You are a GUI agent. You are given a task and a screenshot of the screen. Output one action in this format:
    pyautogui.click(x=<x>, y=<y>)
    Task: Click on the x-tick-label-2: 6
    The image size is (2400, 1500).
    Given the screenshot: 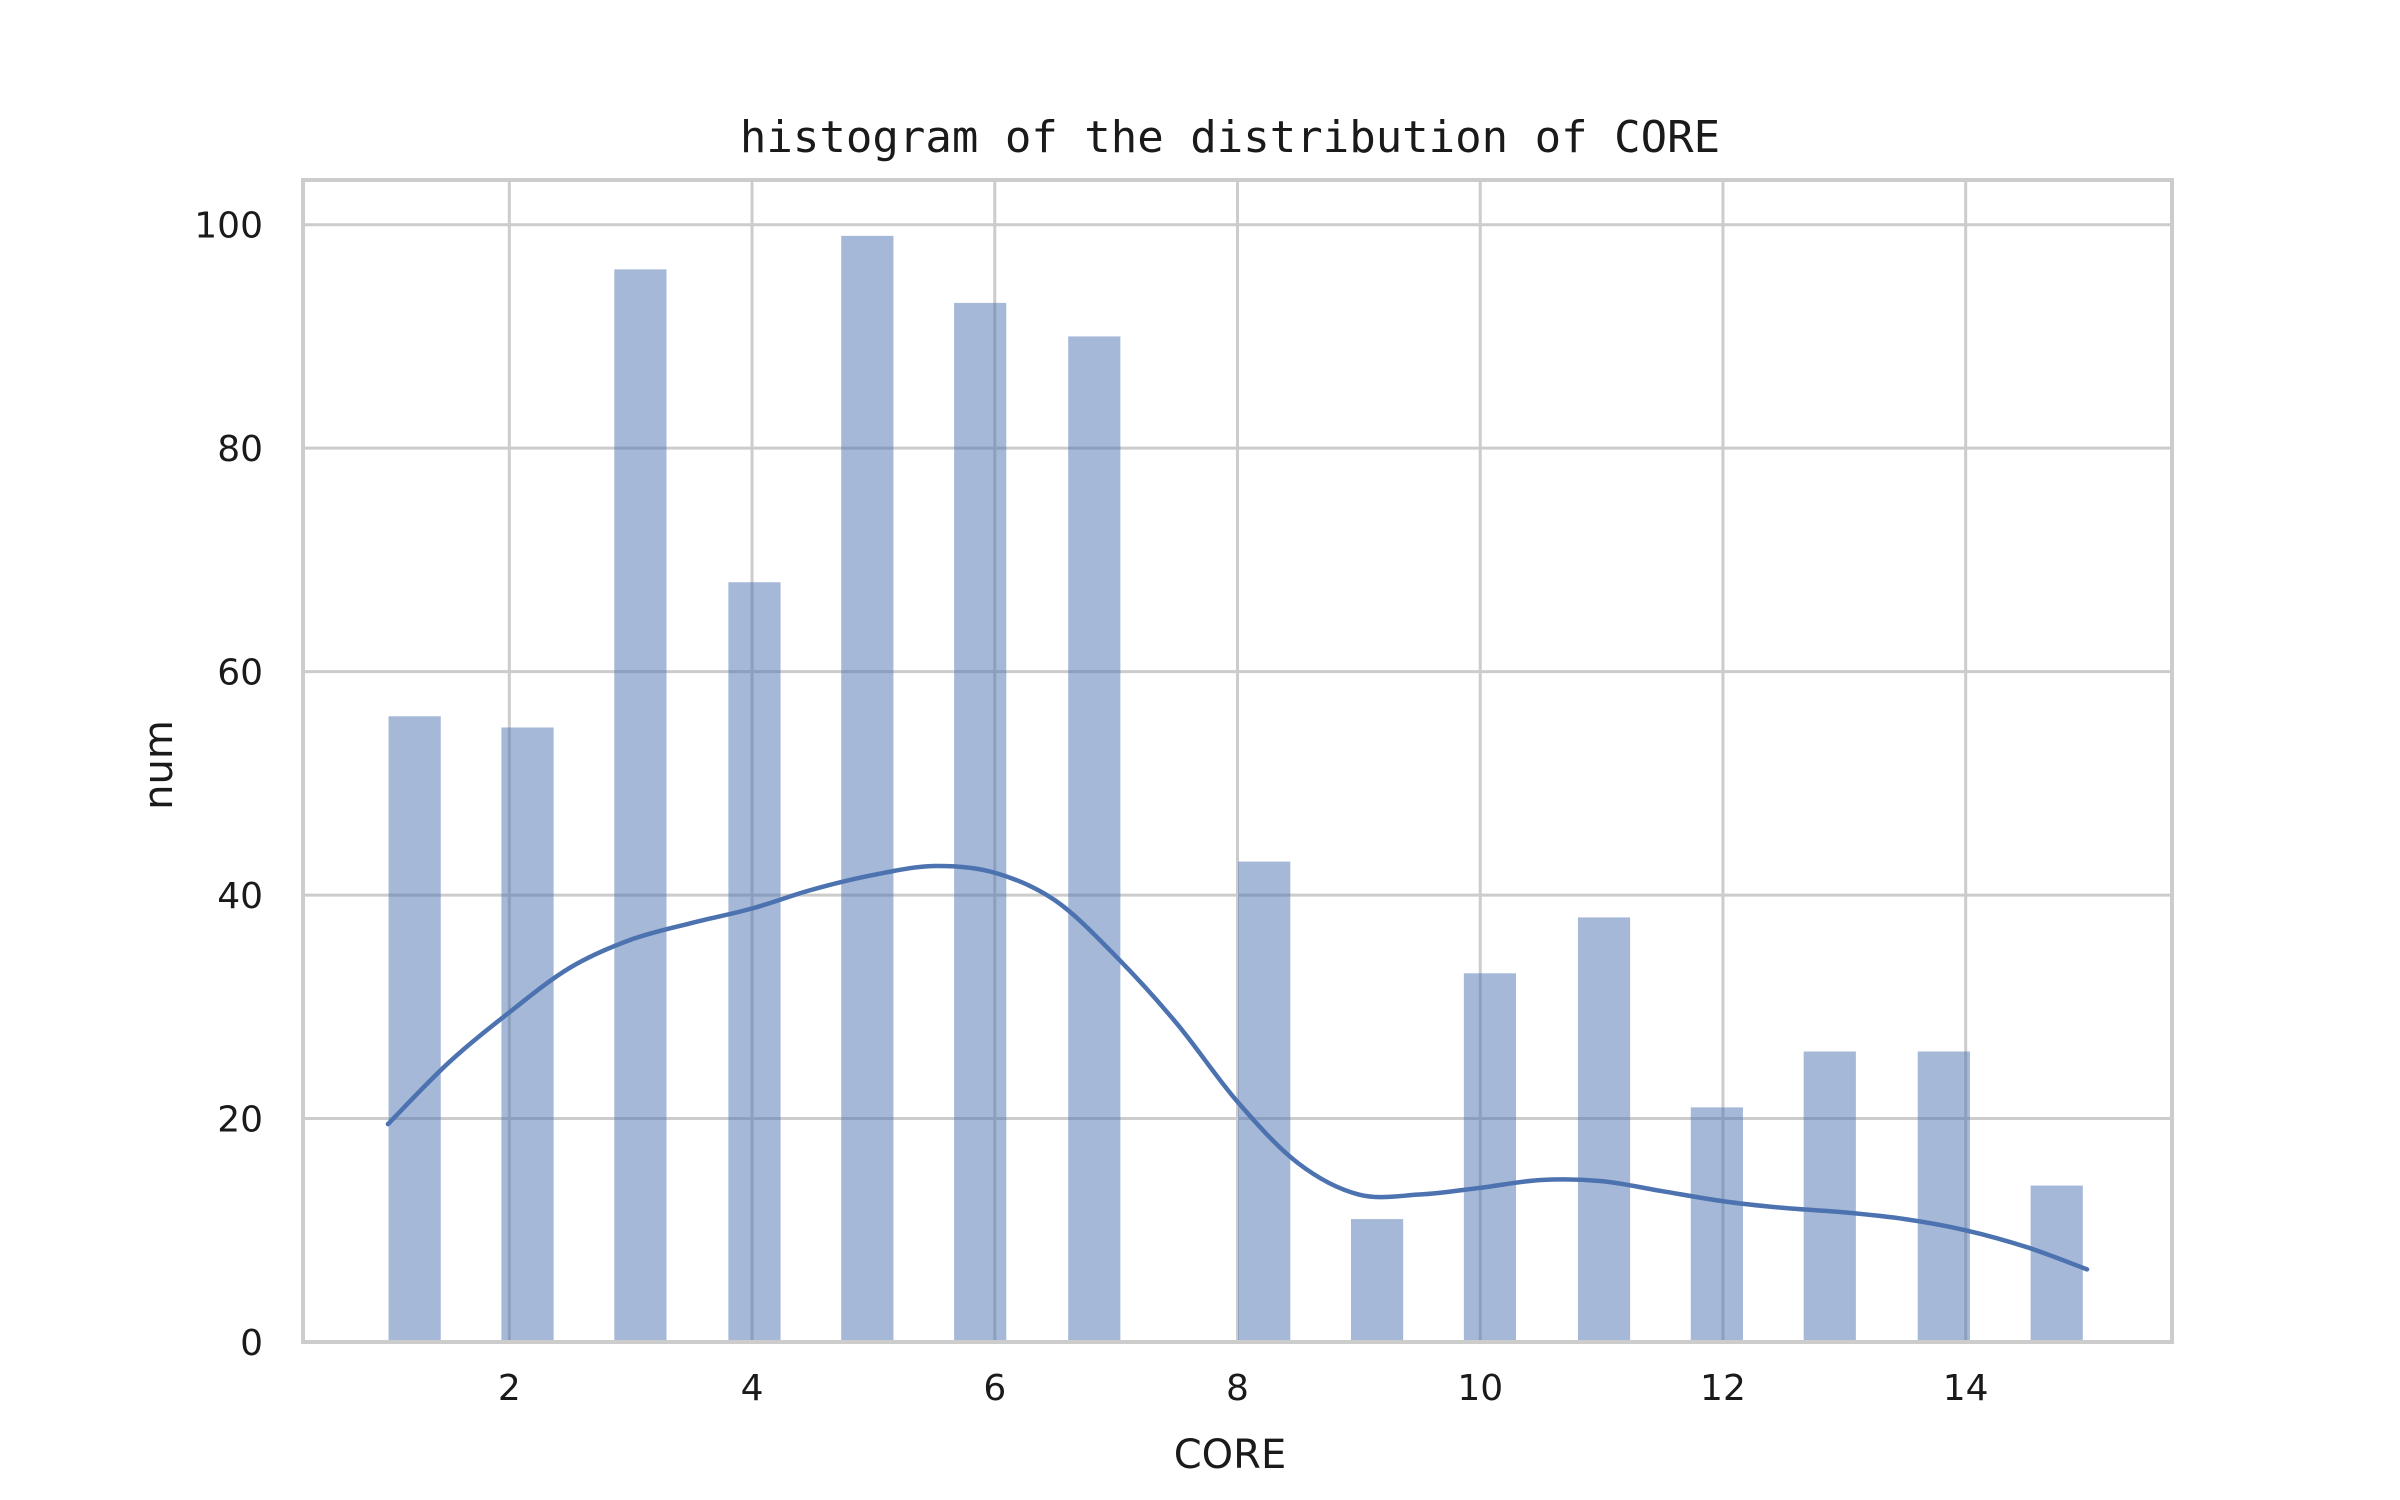 What is the action you would take?
    pyautogui.click(x=994, y=1388)
    